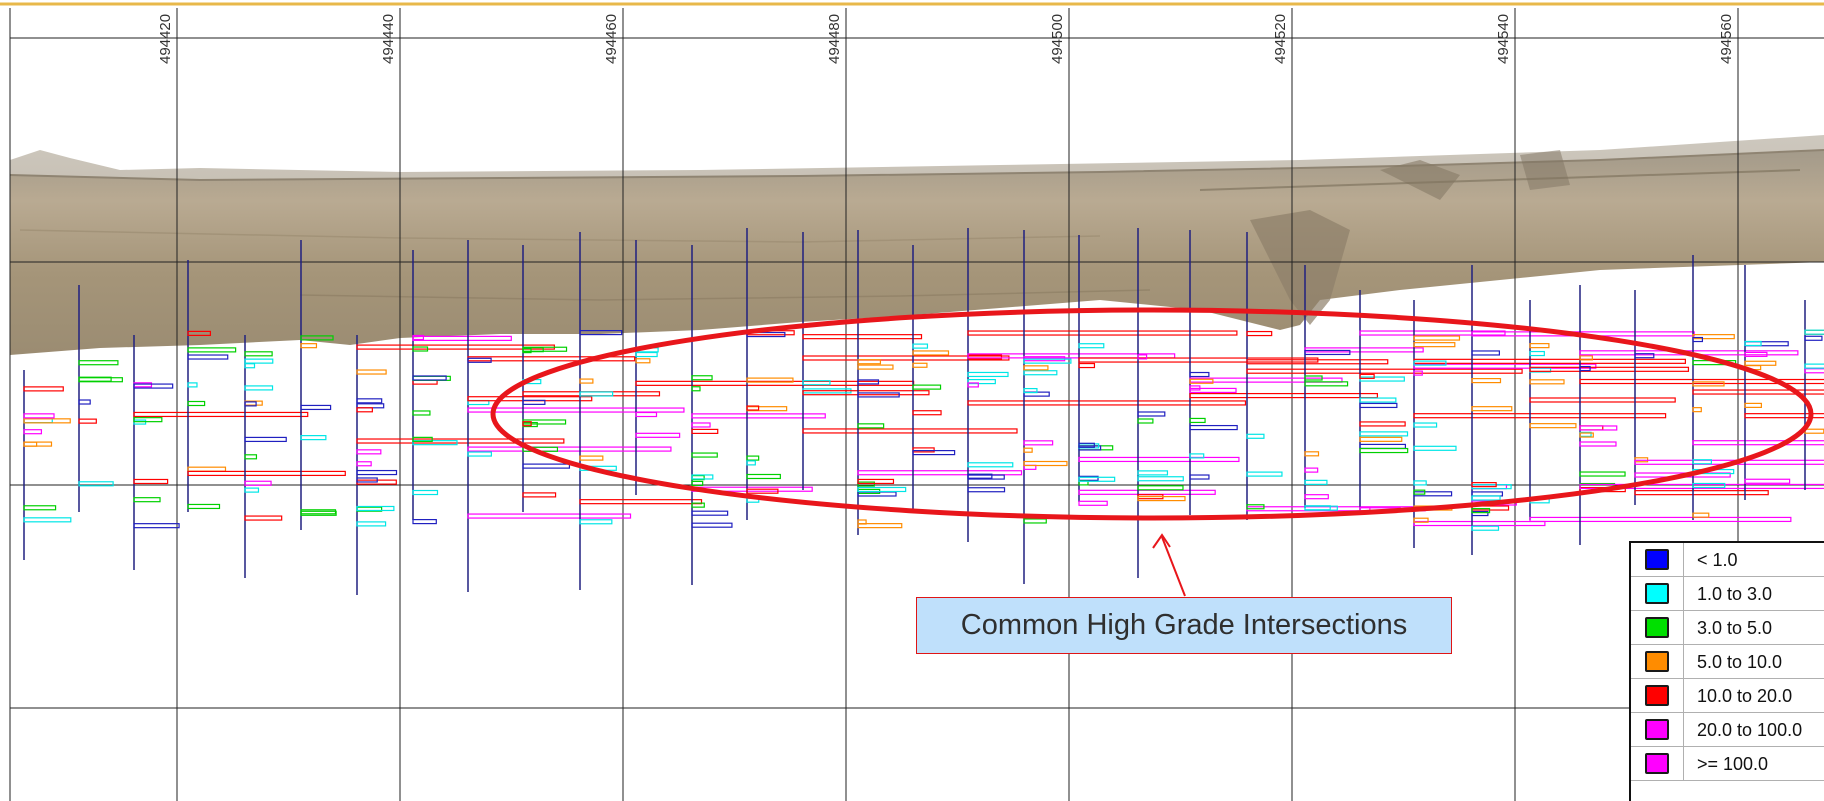 Image resolution: width=1824 pixels, height=801 pixels. What do you see at coordinates (1733, 764) in the screenshot?
I see `legend-label: >= 100.0` at bounding box center [1733, 764].